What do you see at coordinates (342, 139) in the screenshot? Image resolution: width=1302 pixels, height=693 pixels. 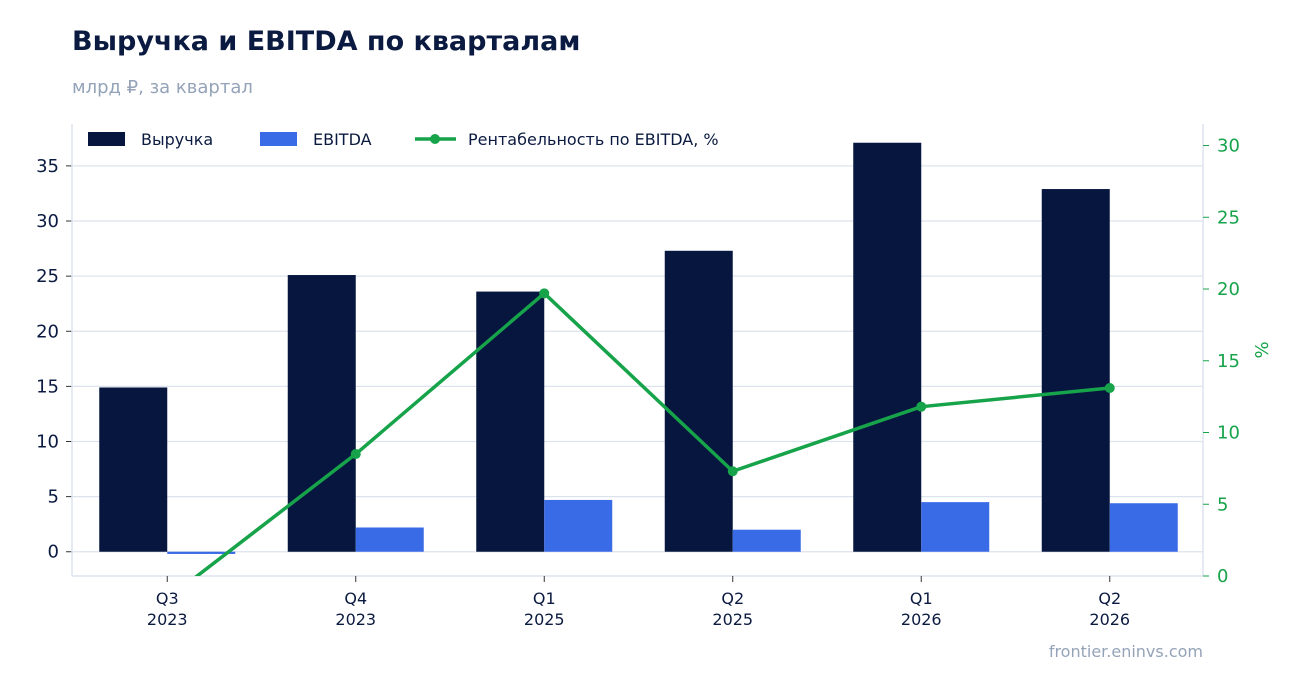 I see `legend-label-ebitda: EBITDA` at bounding box center [342, 139].